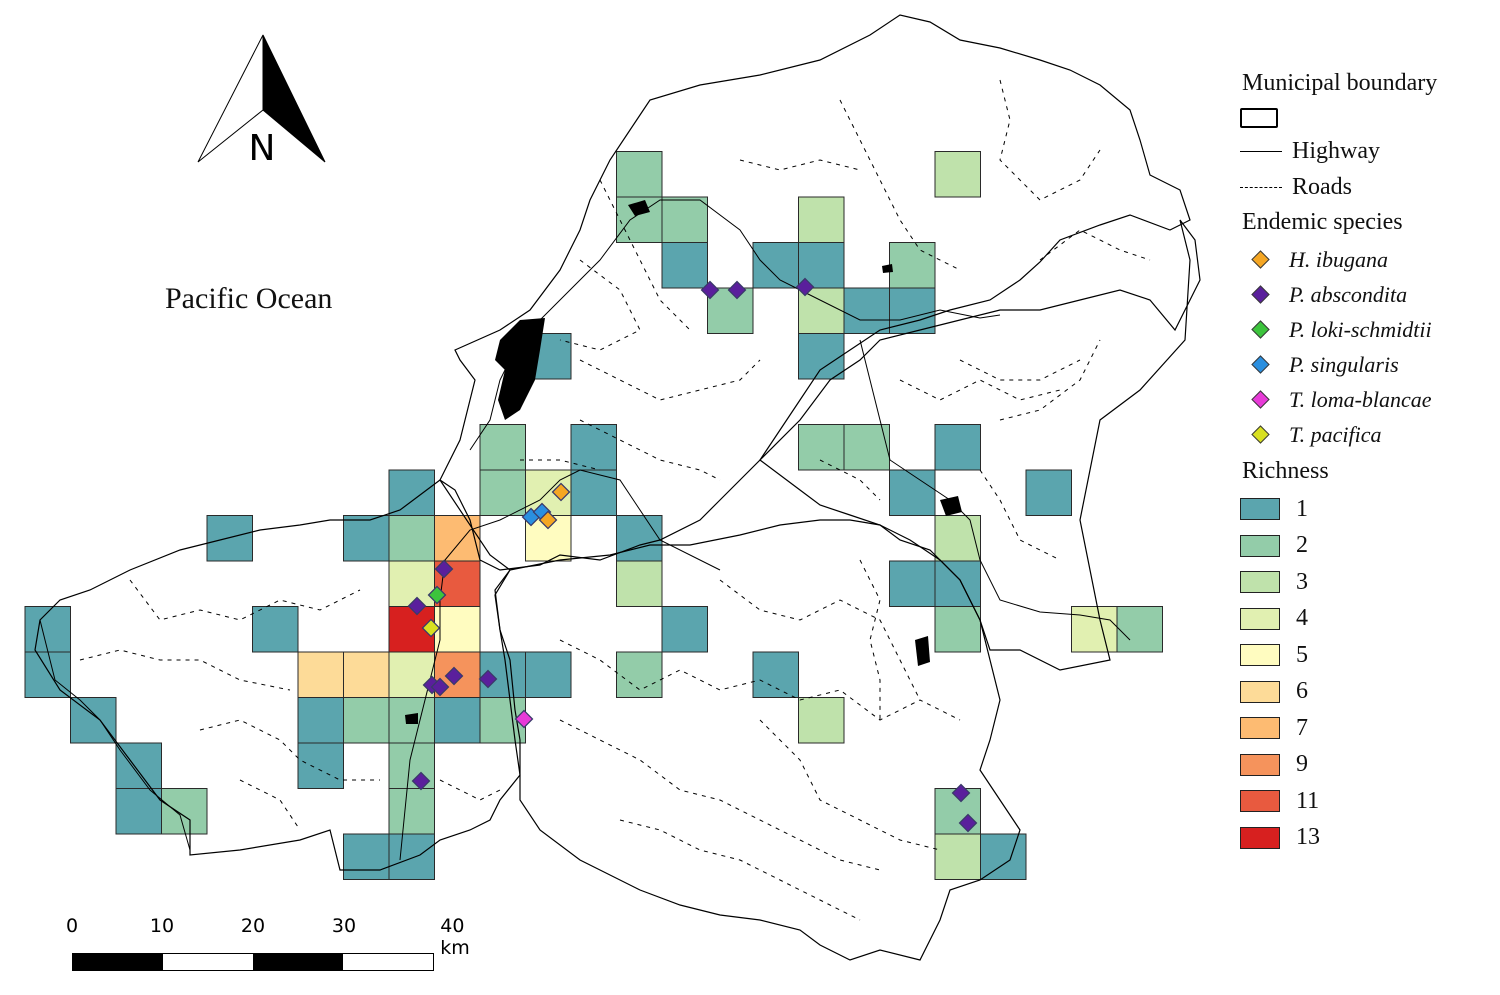  What do you see at coordinates (1365, 509) in the screenshot?
I see `richness-legend-item: 1` at bounding box center [1365, 509].